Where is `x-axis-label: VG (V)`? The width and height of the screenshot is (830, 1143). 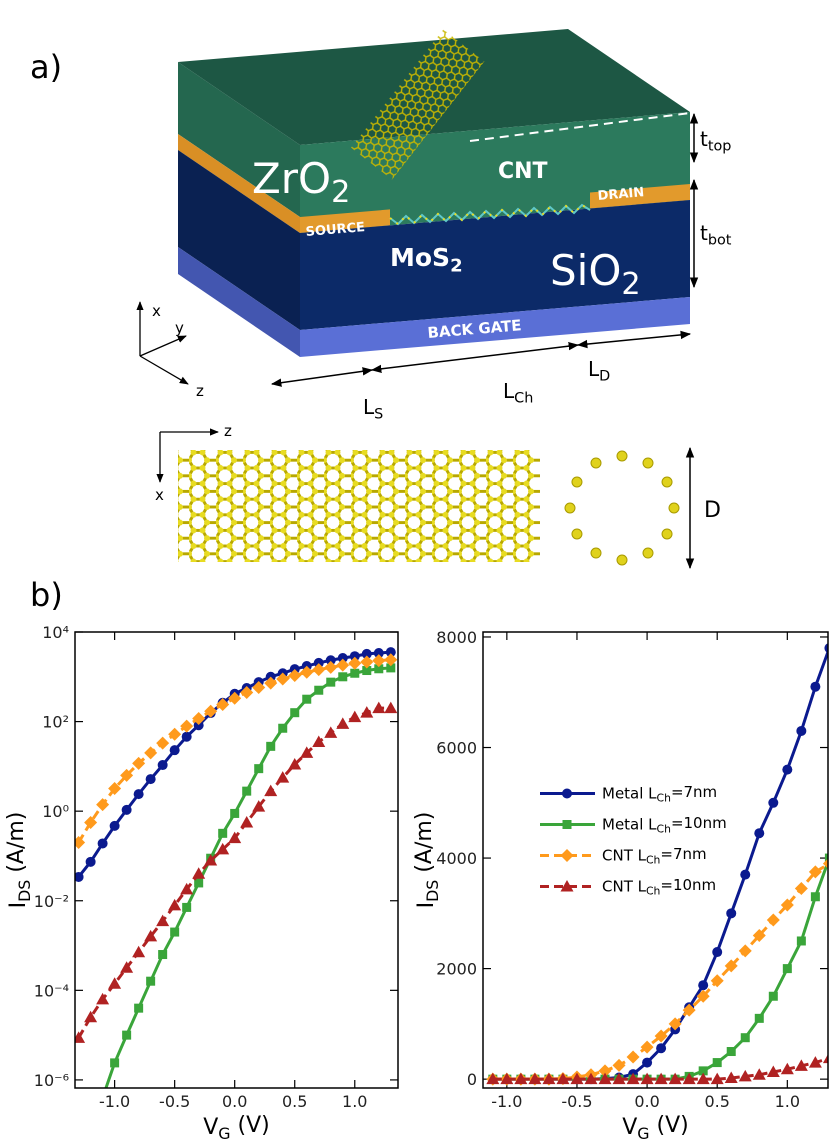
x-axis-label: VG (V) is located at coordinates (236, 1128).